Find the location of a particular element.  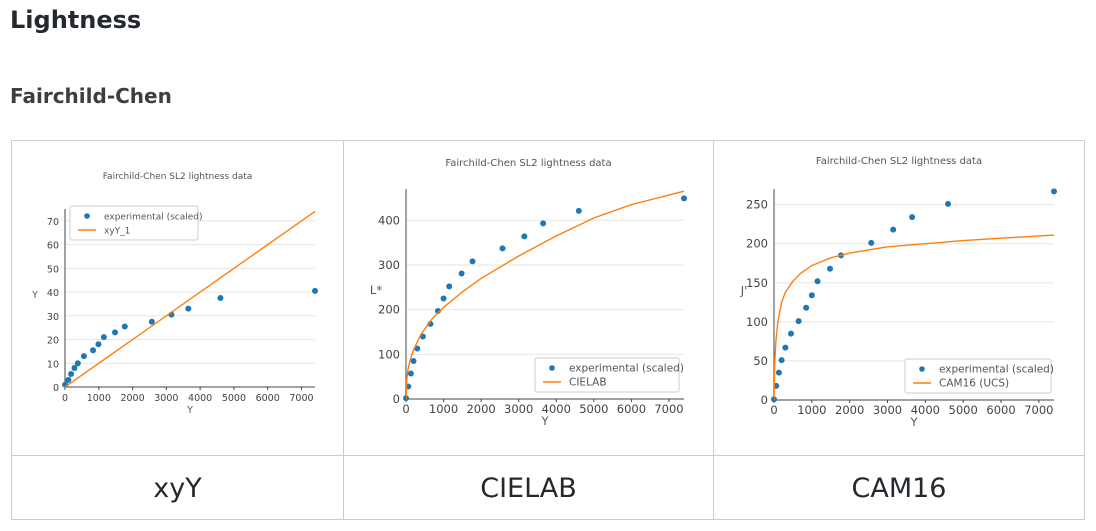

y-tick-label: 10 is located at coordinates (53, 364).